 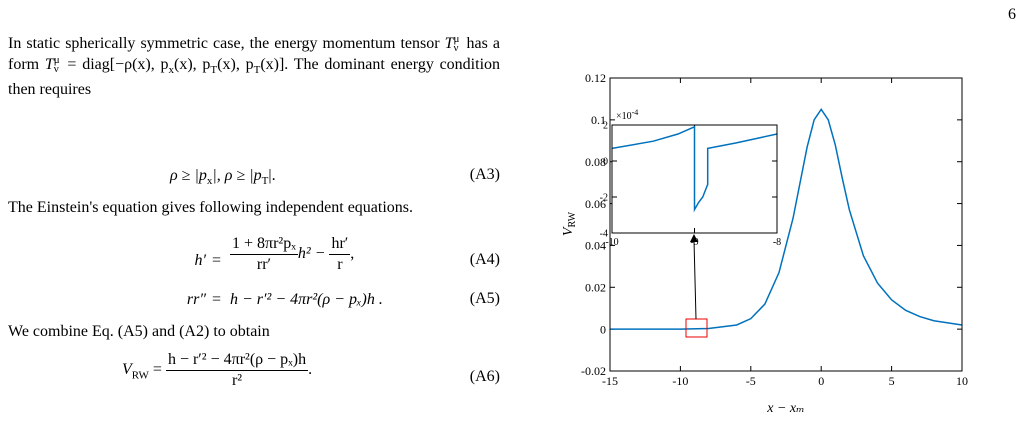 I want to click on paragraph: We combine Eq. (A5) and (A2) to obtain, so click(x=139, y=331).